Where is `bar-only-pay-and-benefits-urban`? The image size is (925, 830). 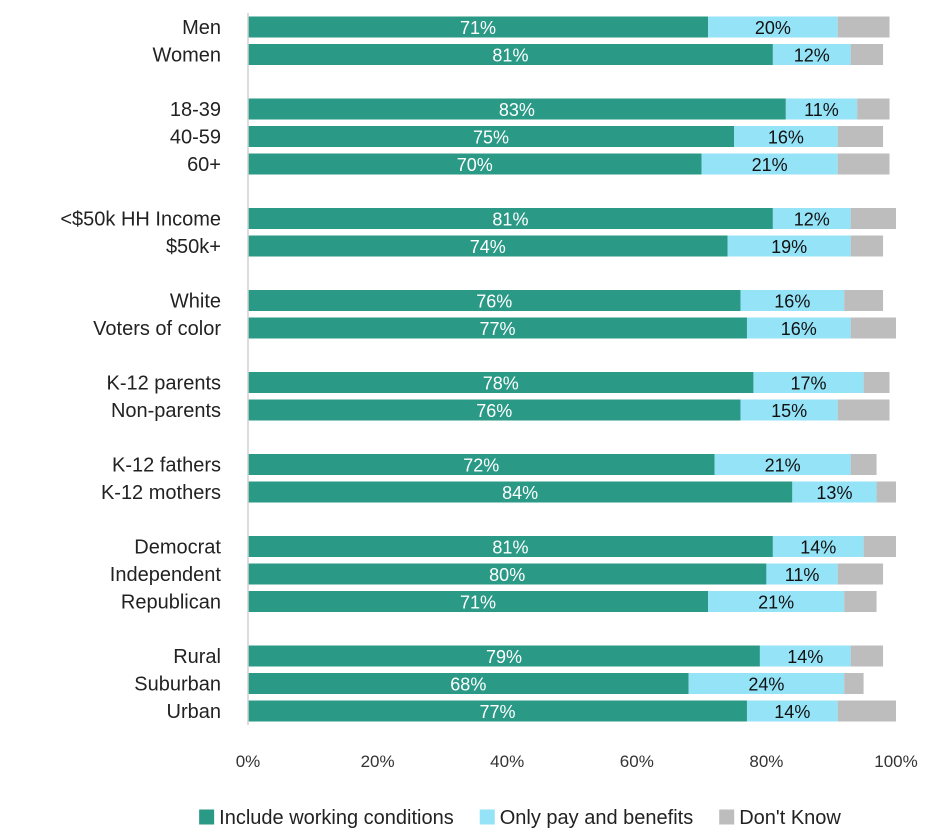
bar-only-pay-and-benefits-urban is located at coordinates (792, 711).